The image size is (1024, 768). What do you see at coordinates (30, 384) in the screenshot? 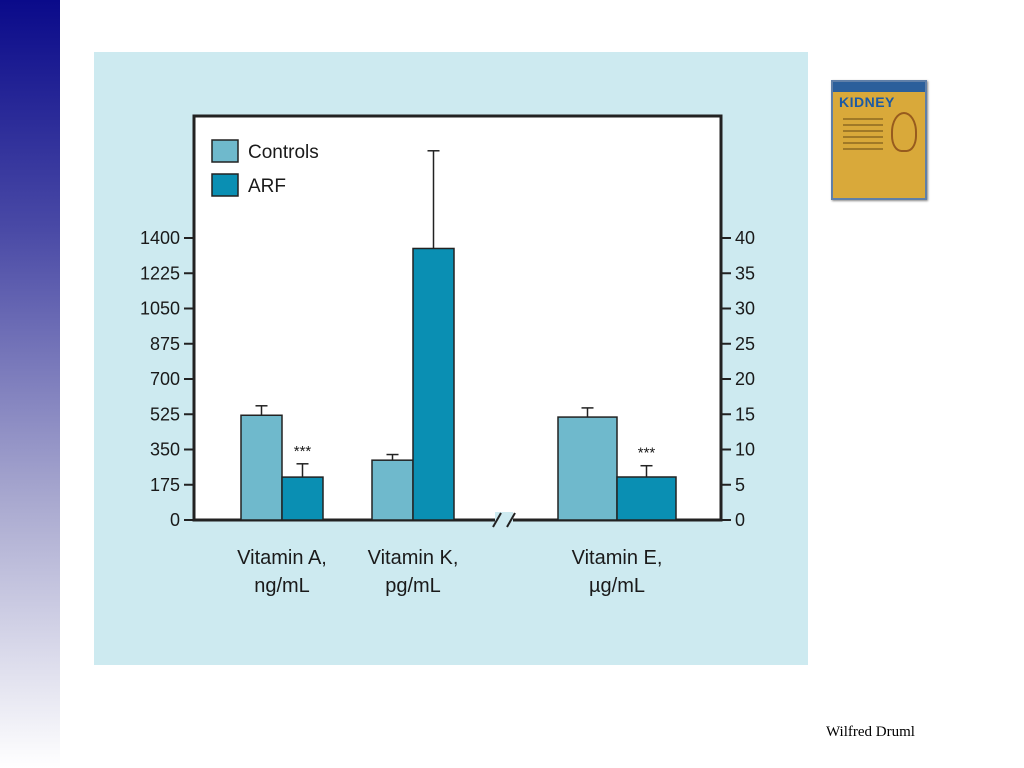
I see `side-gradient-bar` at bounding box center [30, 384].